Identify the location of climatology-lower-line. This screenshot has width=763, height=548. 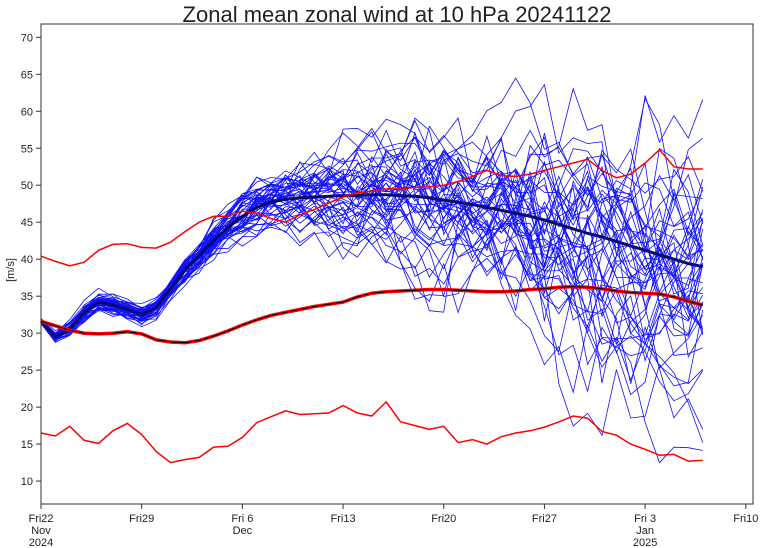
(371, 432).